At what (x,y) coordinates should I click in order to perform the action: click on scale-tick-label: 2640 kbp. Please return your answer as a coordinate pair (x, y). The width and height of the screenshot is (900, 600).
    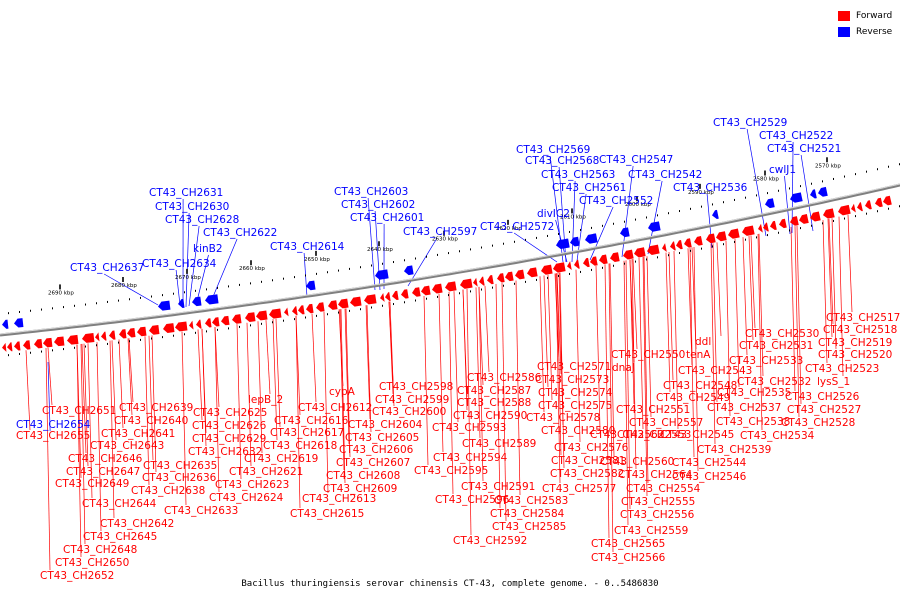
    Looking at the image, I should click on (380, 250).